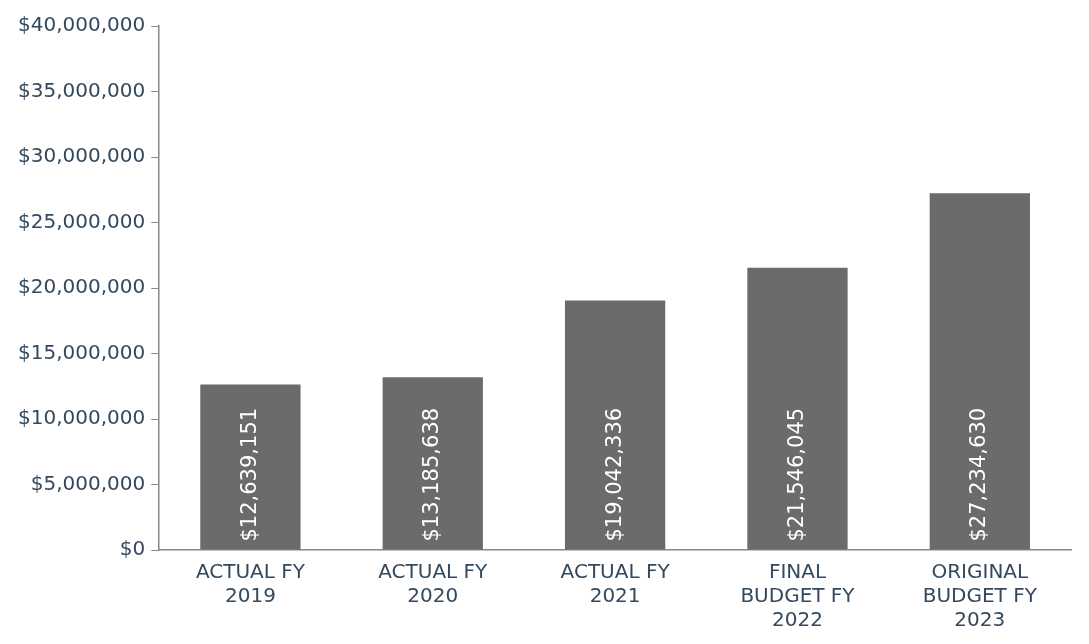 Image resolution: width=1089 pixels, height=644 pixels. What do you see at coordinates (132, 548) in the screenshot?
I see `y-tick-label: $0` at bounding box center [132, 548].